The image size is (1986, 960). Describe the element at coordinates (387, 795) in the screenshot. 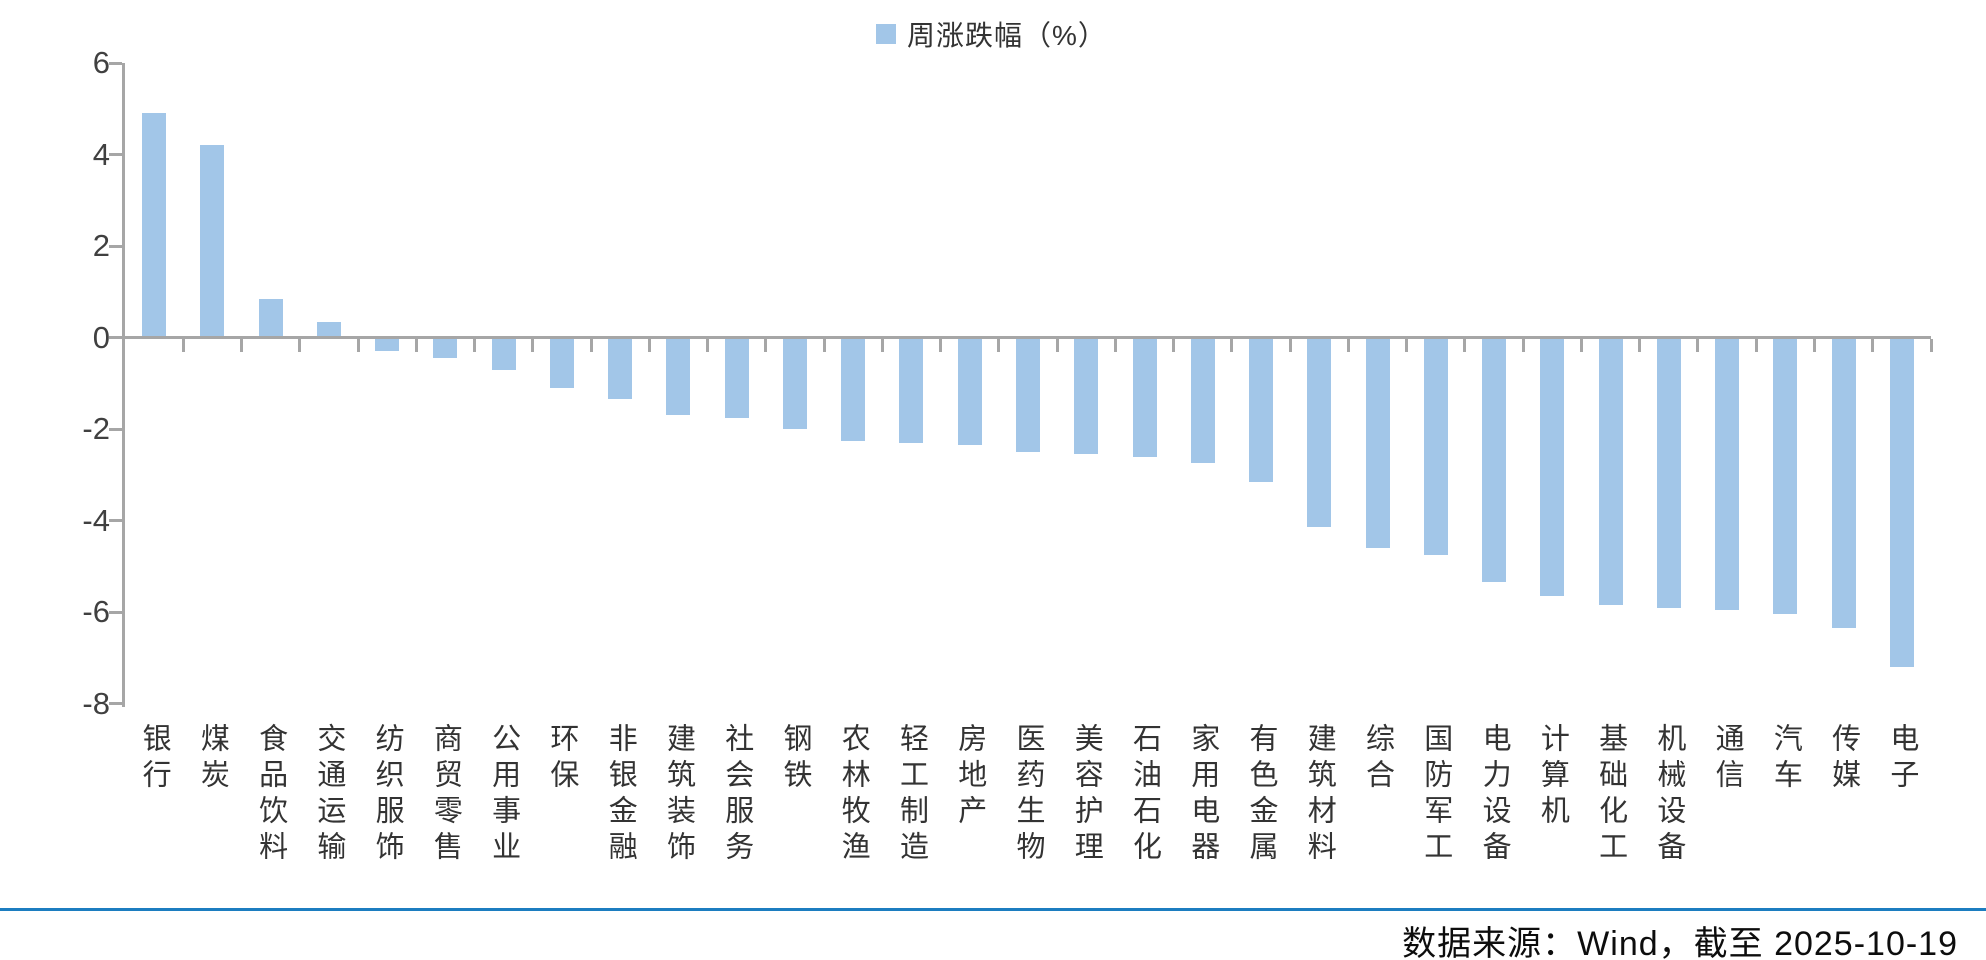

I see `x-axis-category-label: 纺织服饰` at that location.